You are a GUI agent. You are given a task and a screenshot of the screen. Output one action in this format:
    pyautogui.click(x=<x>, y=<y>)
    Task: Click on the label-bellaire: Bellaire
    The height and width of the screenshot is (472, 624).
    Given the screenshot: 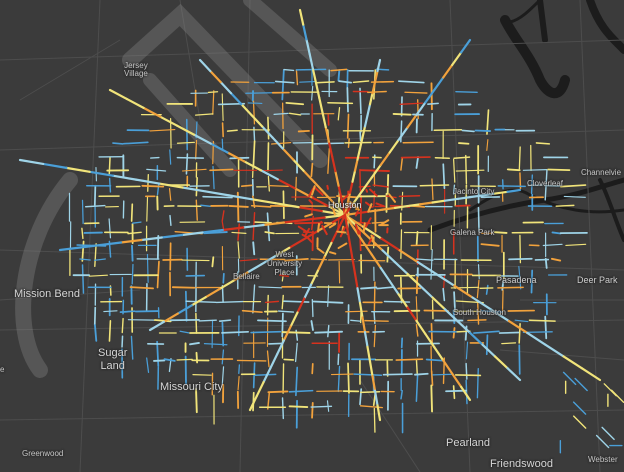 What is the action you would take?
    pyautogui.click(x=246, y=276)
    